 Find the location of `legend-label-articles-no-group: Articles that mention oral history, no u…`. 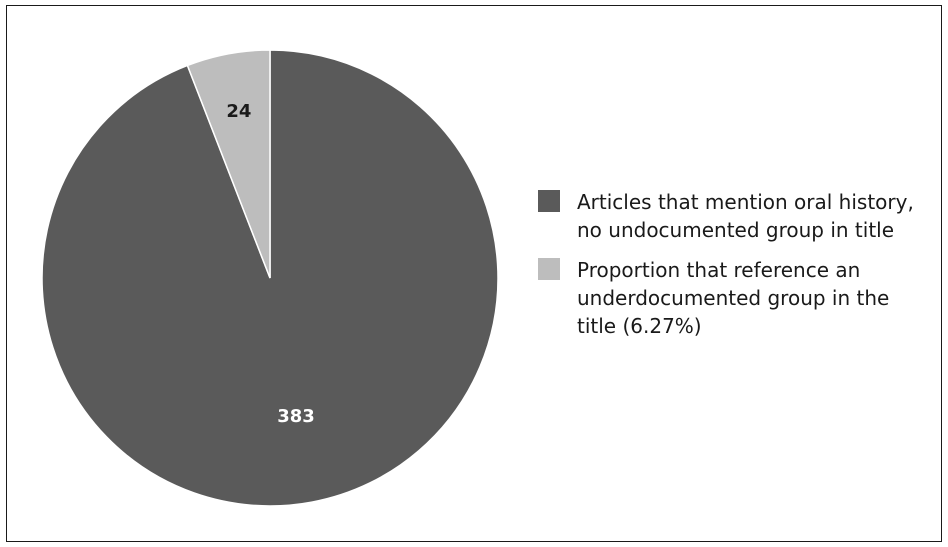

legend-label-articles-no-group: Articles that mention oral history, no u… is located at coordinates (745, 216).